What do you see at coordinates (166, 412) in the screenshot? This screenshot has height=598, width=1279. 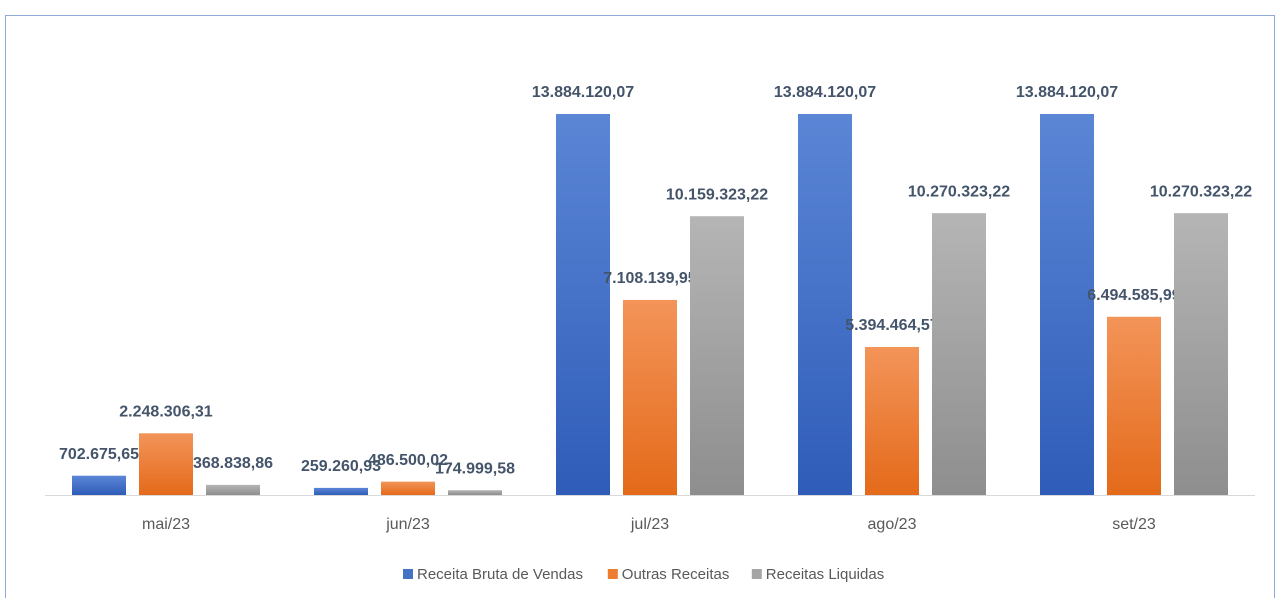 I see `data-label: 2.248.306,31` at bounding box center [166, 412].